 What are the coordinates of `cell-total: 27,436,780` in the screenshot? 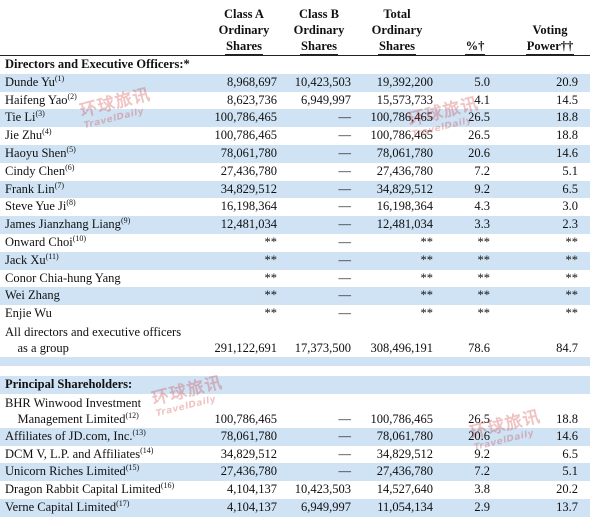 It's located at (404, 471).